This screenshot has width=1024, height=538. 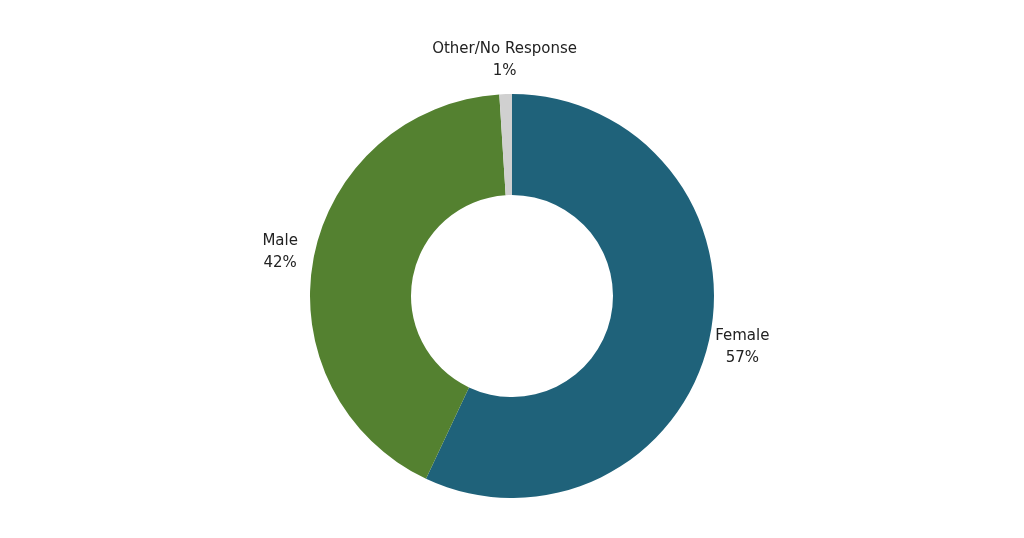 What do you see at coordinates (742, 357) in the screenshot?
I see `data-label: 57%` at bounding box center [742, 357].